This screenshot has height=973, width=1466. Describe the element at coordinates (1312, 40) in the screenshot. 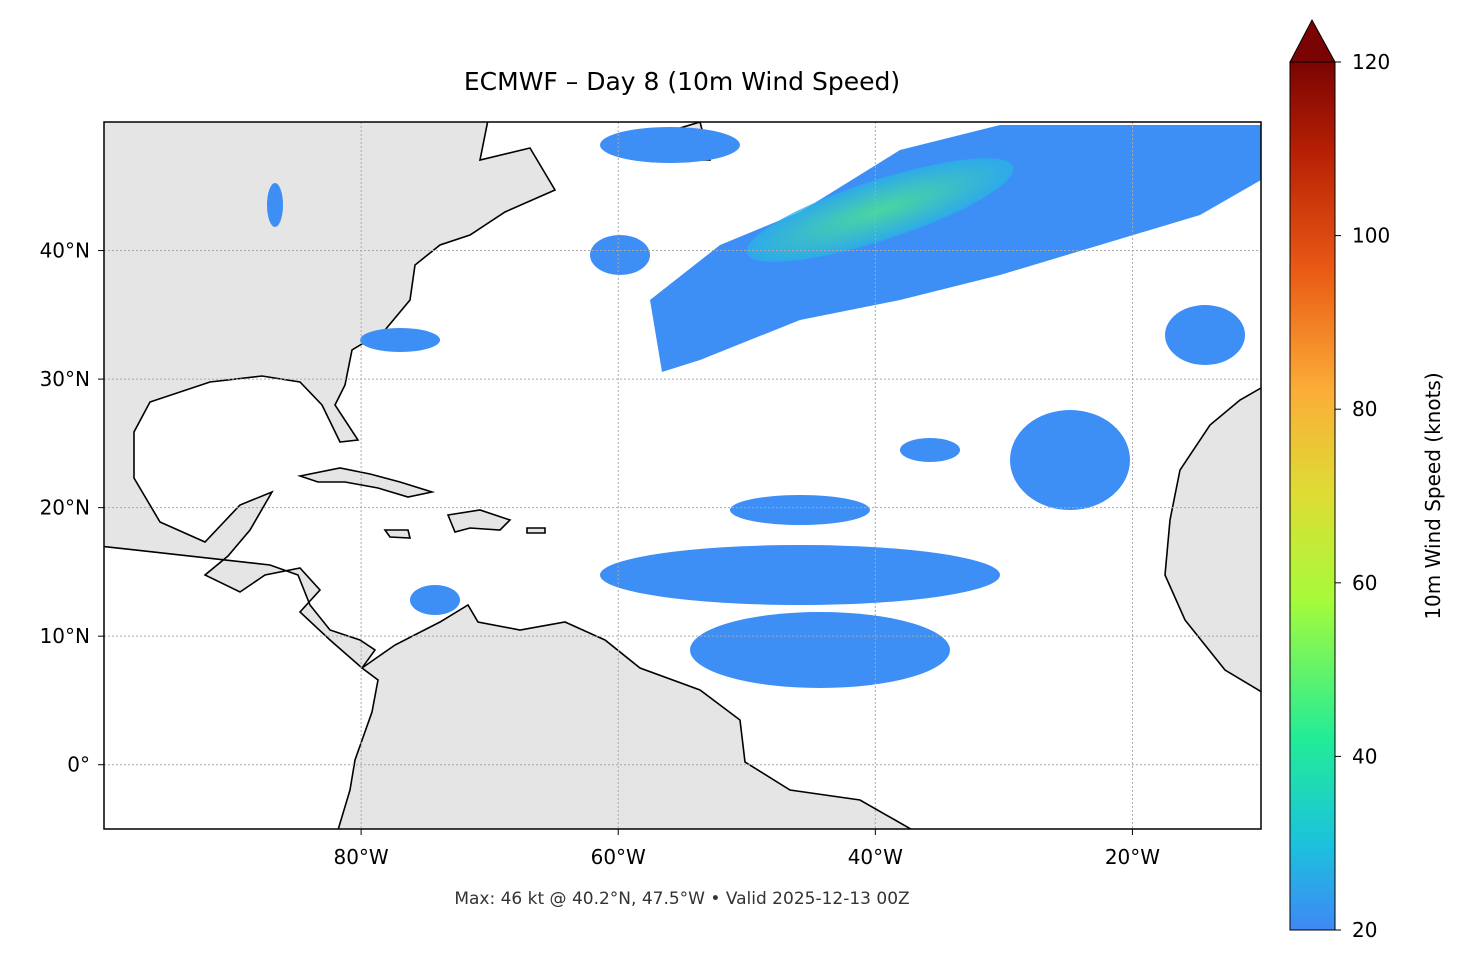

I see `colorbar-extend` at that location.